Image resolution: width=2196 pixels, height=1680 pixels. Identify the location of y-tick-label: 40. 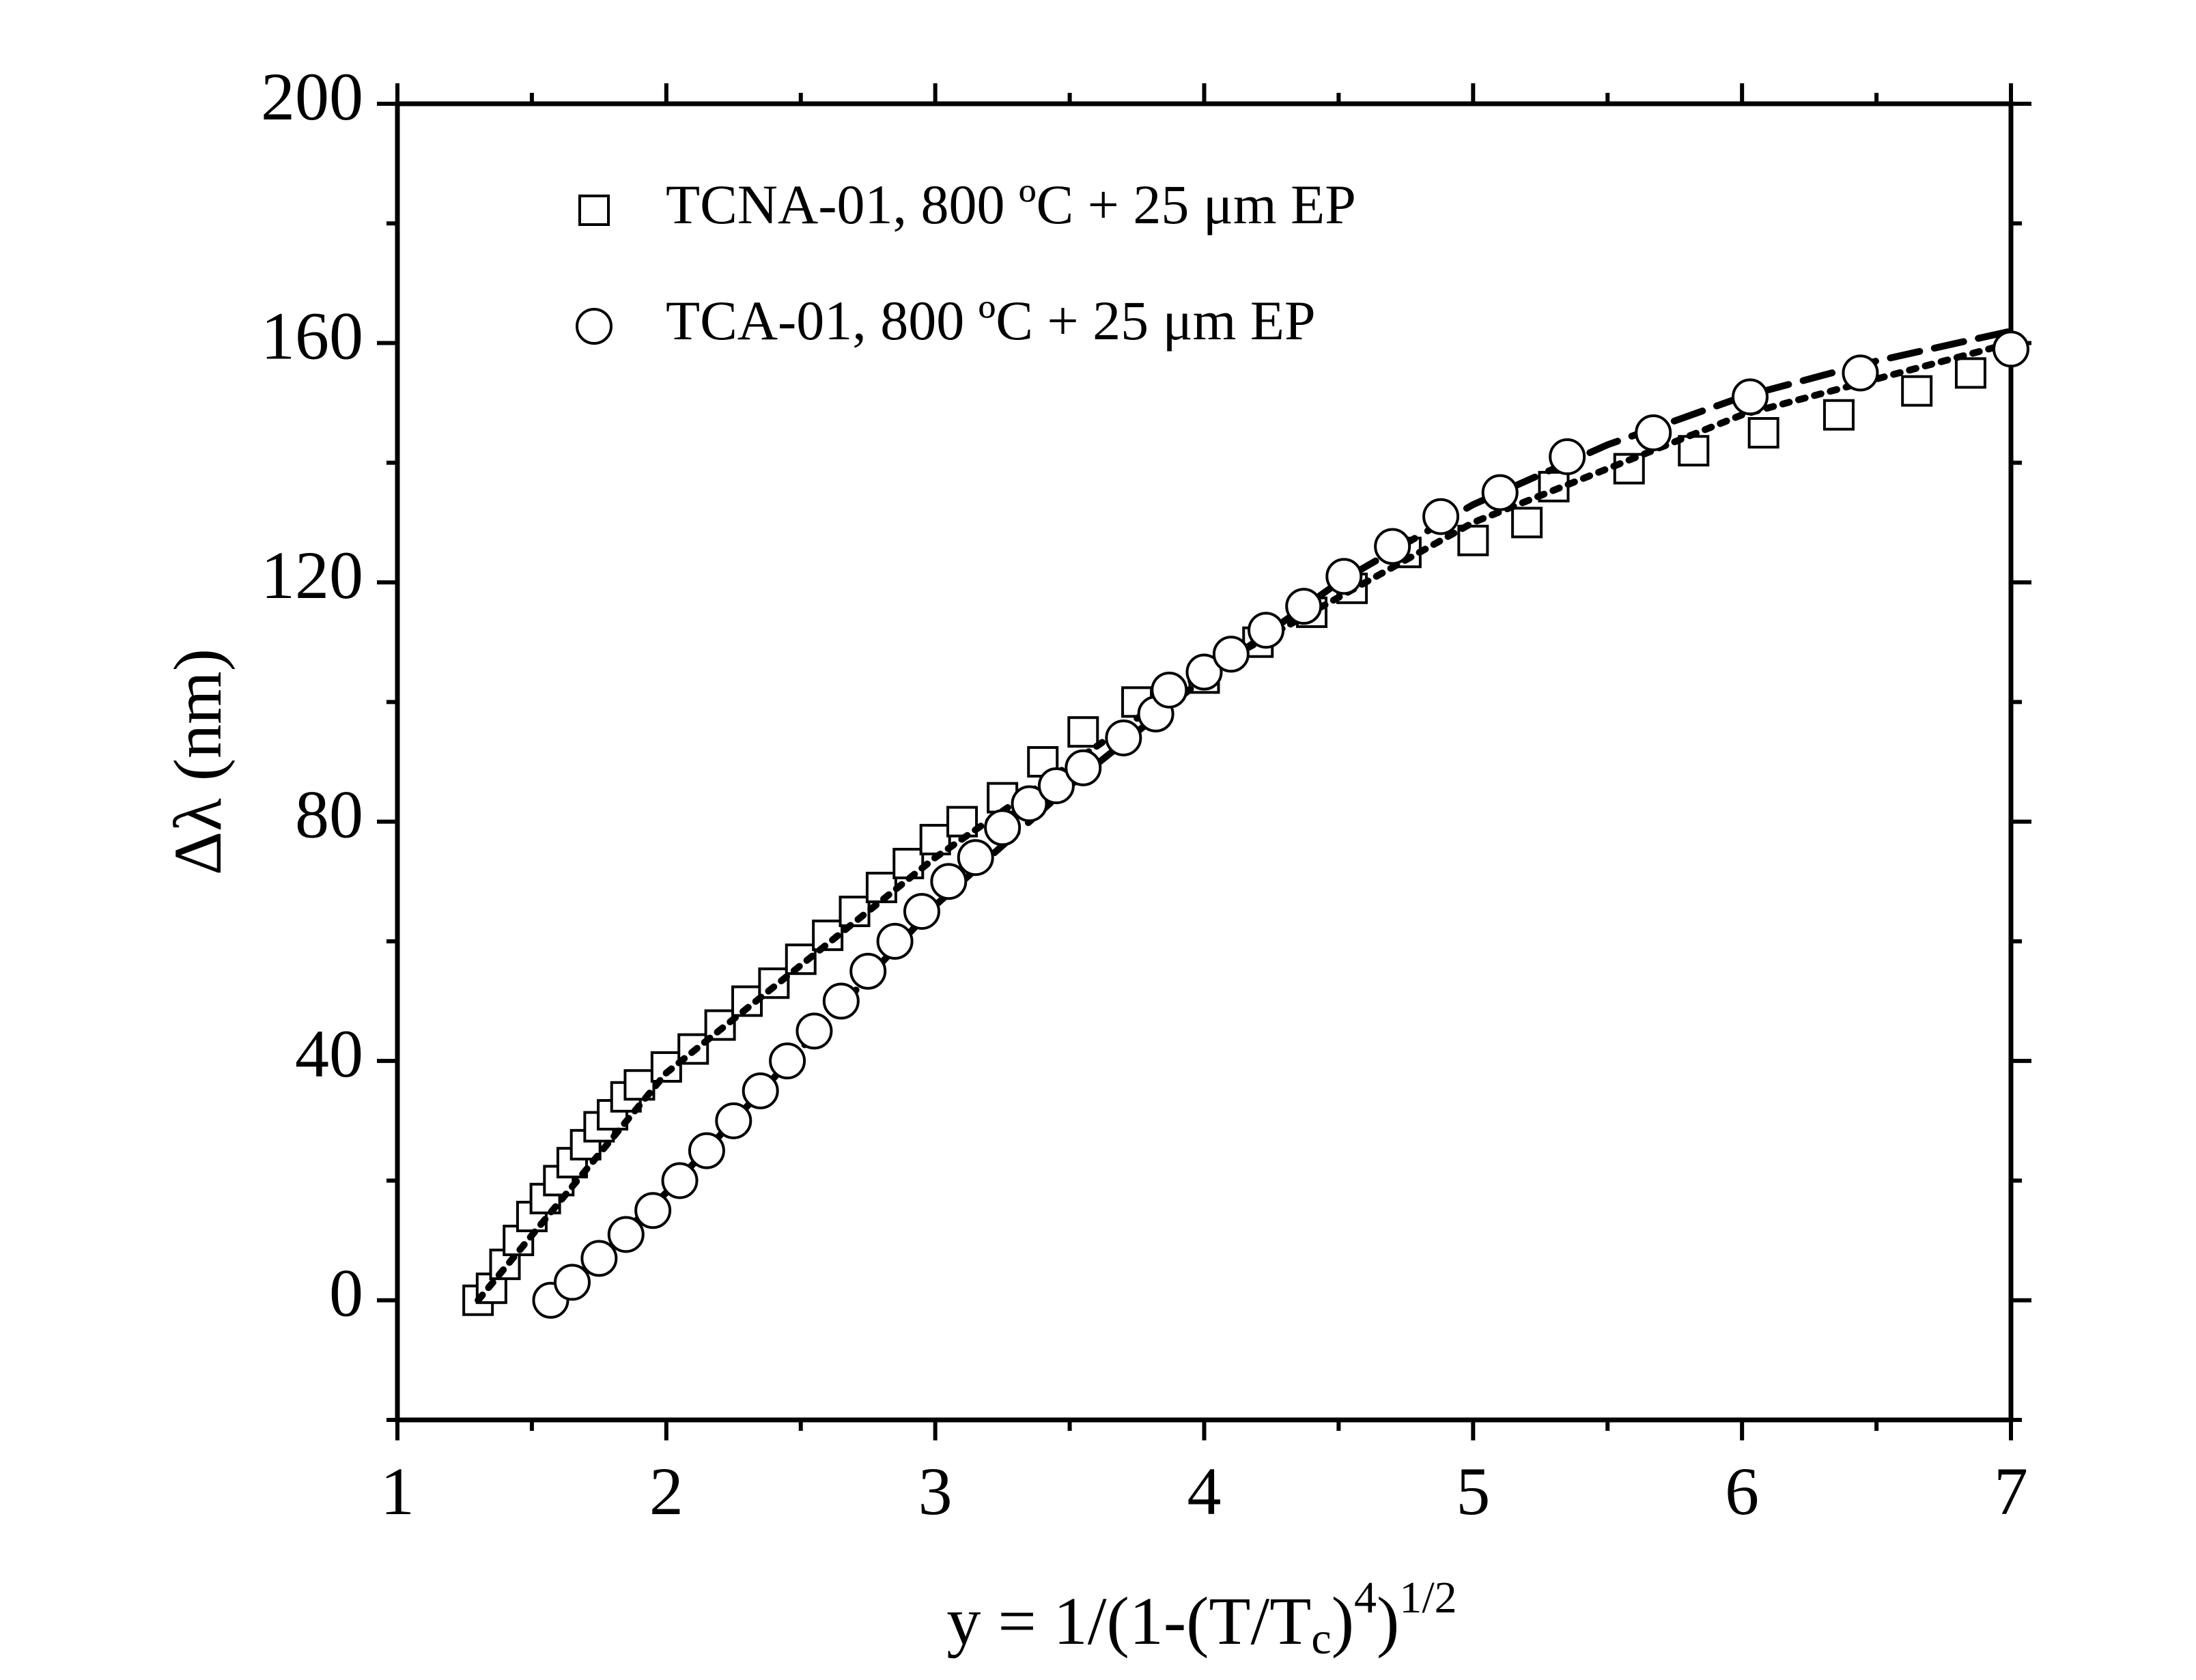
(329, 1054).